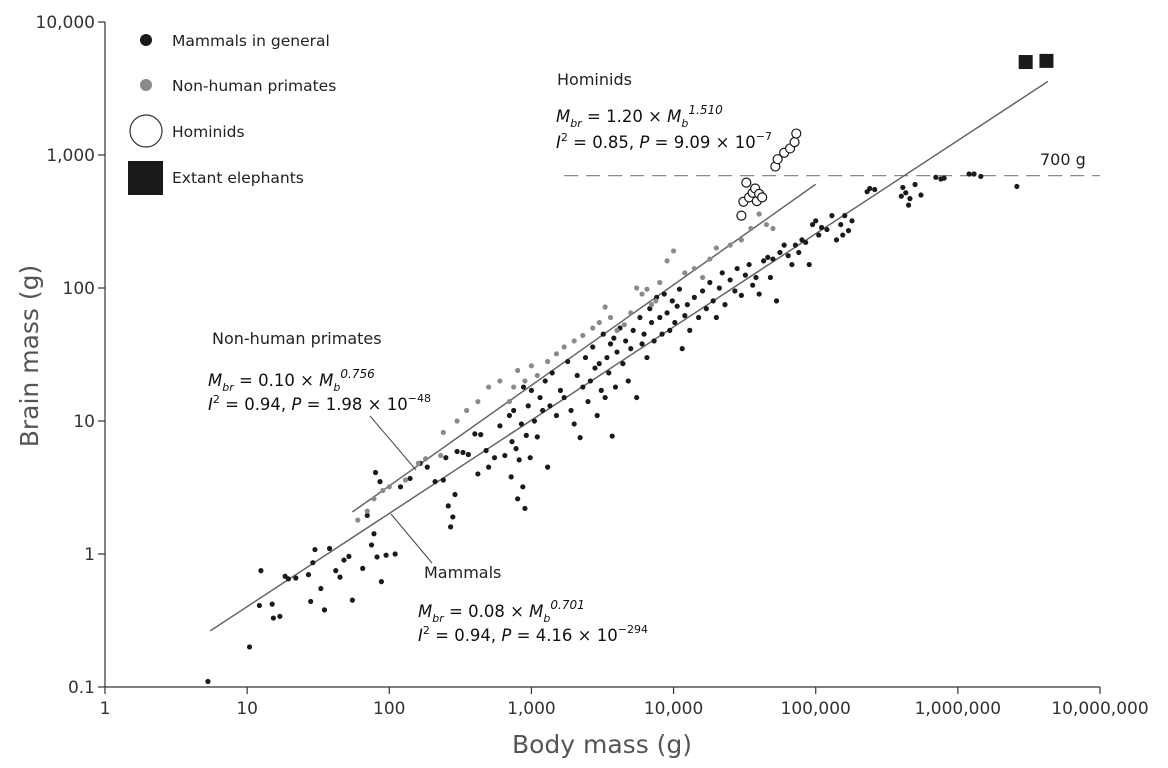 This screenshot has width=1168, height=768. I want to click on eq-exponent: 0.701, so click(567, 605).